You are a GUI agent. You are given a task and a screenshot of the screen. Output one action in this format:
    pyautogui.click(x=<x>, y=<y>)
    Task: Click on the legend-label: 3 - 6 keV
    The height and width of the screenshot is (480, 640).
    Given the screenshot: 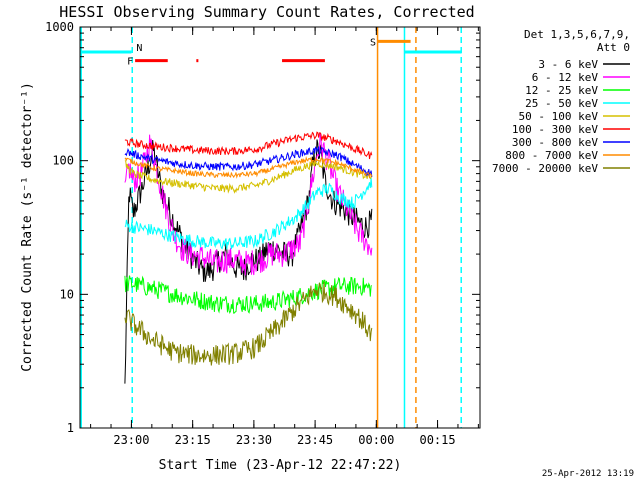 What is the action you would take?
    pyautogui.click(x=568, y=64)
    